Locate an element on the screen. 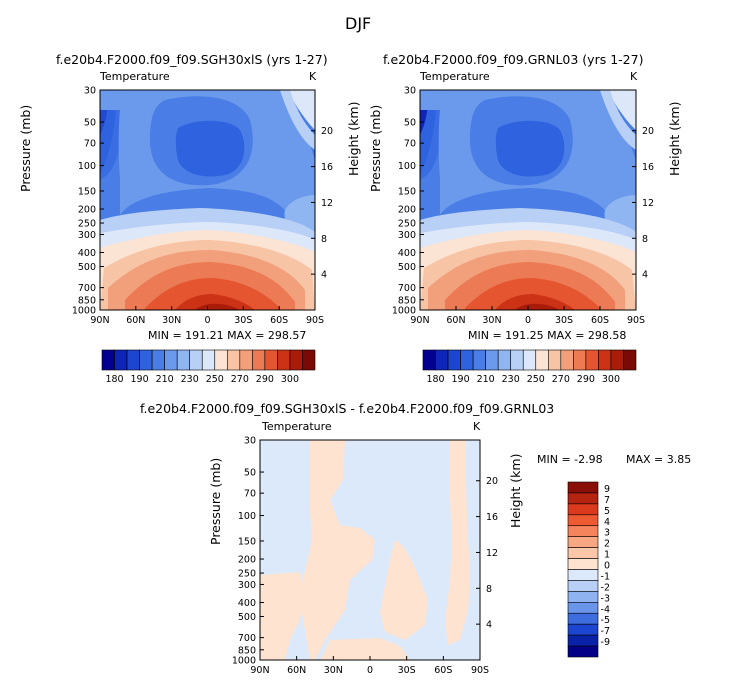 The width and height of the screenshot is (733, 682). colorbar-label: 9 is located at coordinates (607, 489).